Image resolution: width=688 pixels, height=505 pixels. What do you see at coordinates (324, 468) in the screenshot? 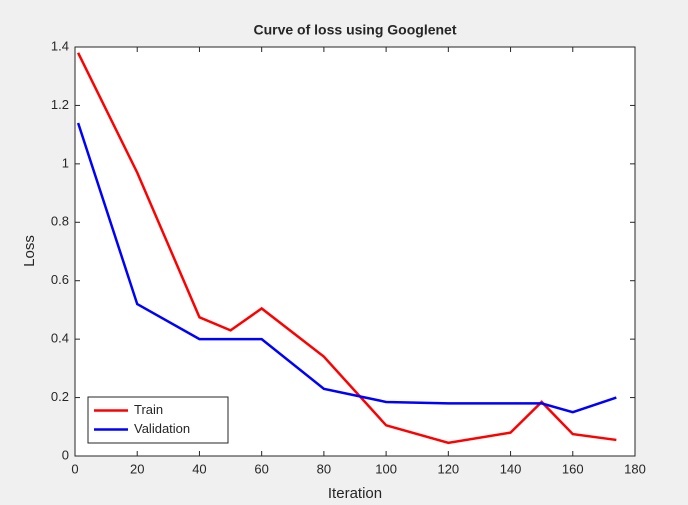
I see `x-tick-label: 80` at bounding box center [324, 468].